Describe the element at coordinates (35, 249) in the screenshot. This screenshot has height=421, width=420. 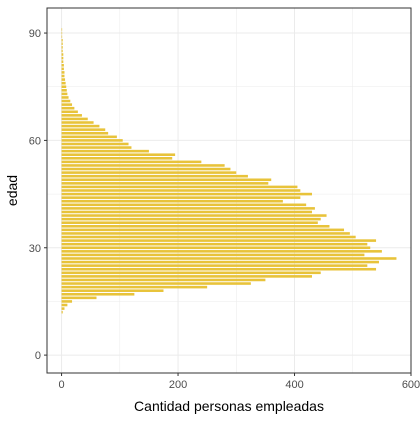
I see `y-tick-label: 30` at that location.